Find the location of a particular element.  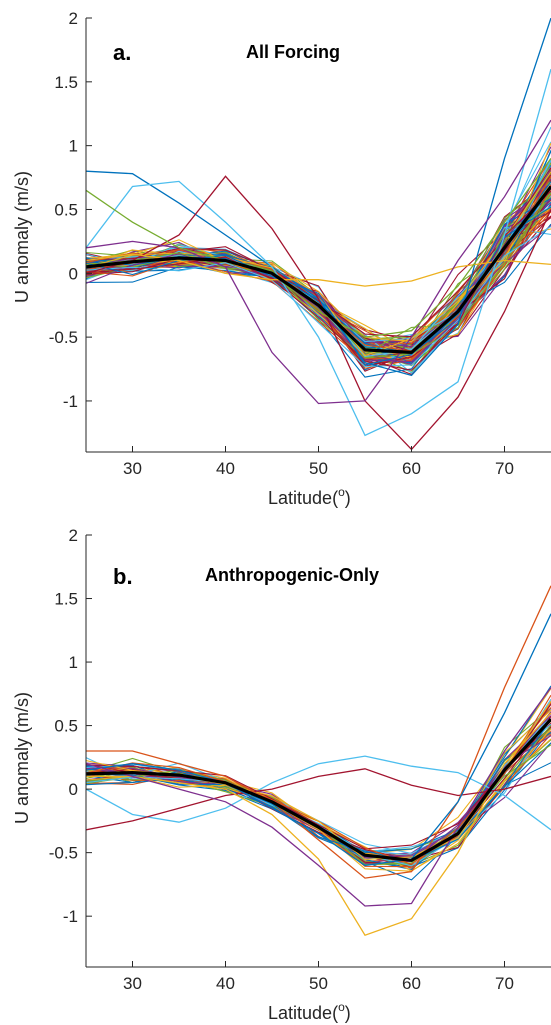

panel-title-b: Anthropogenic-Only is located at coordinates (292, 575).